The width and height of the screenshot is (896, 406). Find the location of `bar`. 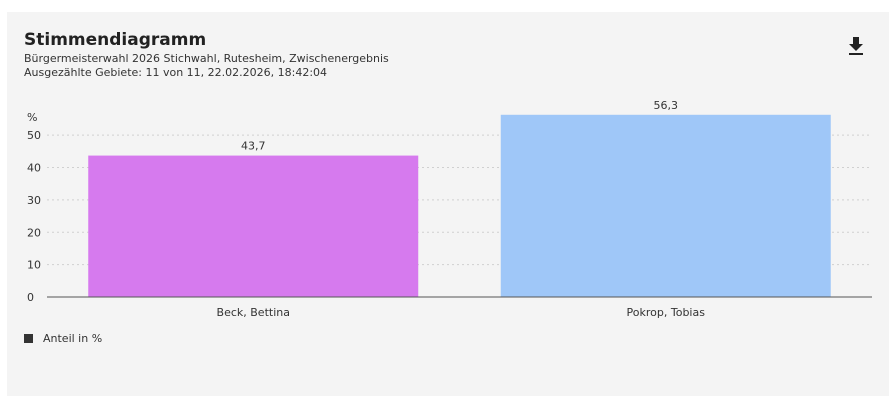

bar is located at coordinates (253, 226).